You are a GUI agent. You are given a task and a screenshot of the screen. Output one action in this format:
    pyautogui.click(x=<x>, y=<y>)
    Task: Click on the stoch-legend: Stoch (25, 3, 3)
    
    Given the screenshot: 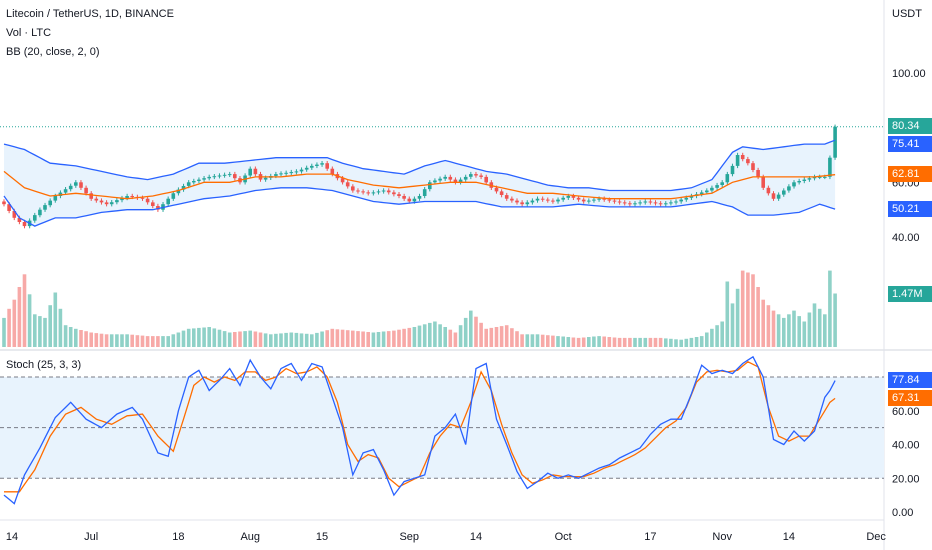 What is the action you would take?
    pyautogui.click(x=44, y=365)
    